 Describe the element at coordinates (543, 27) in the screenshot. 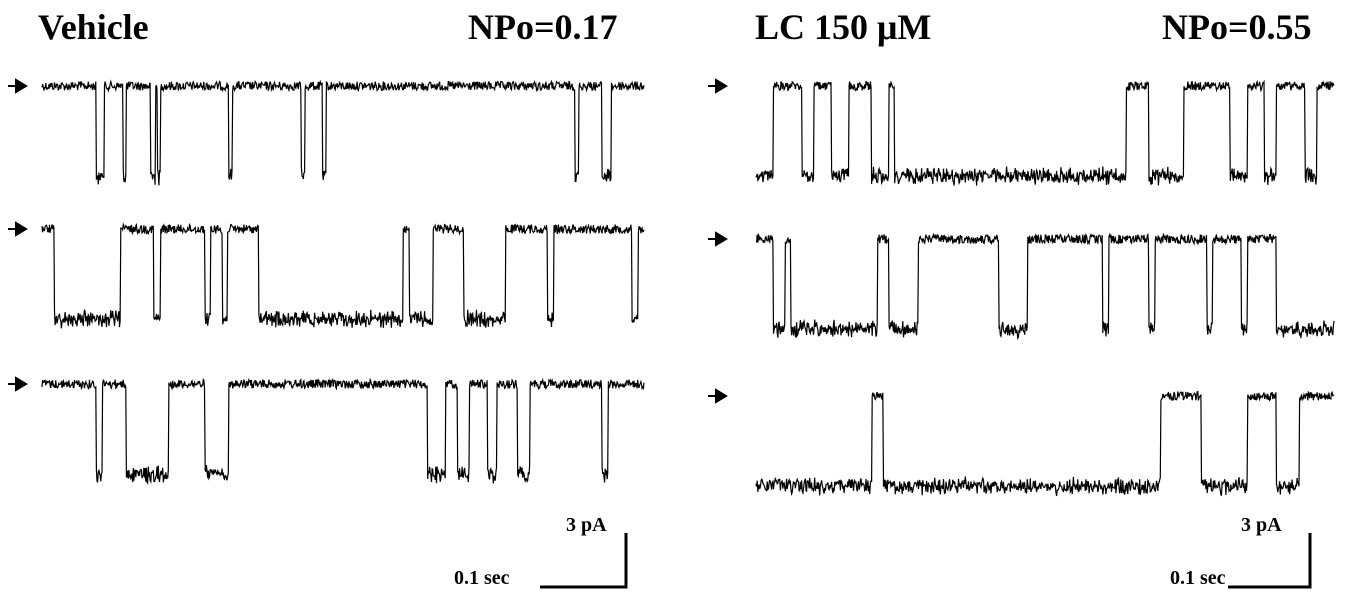

I see `npo-label-vehicle: NPo=0.17` at that location.